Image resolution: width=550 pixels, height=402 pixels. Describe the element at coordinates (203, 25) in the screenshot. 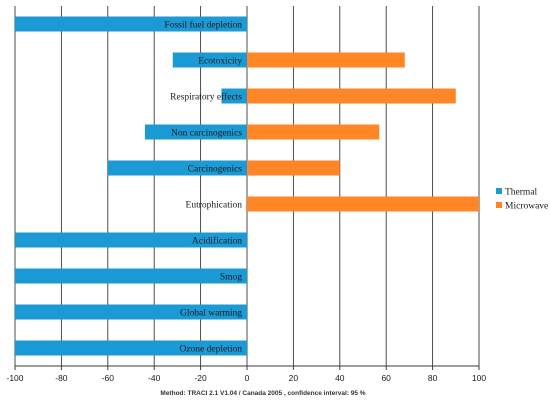

I see `category-label: Fossil fuel depletion` at that location.